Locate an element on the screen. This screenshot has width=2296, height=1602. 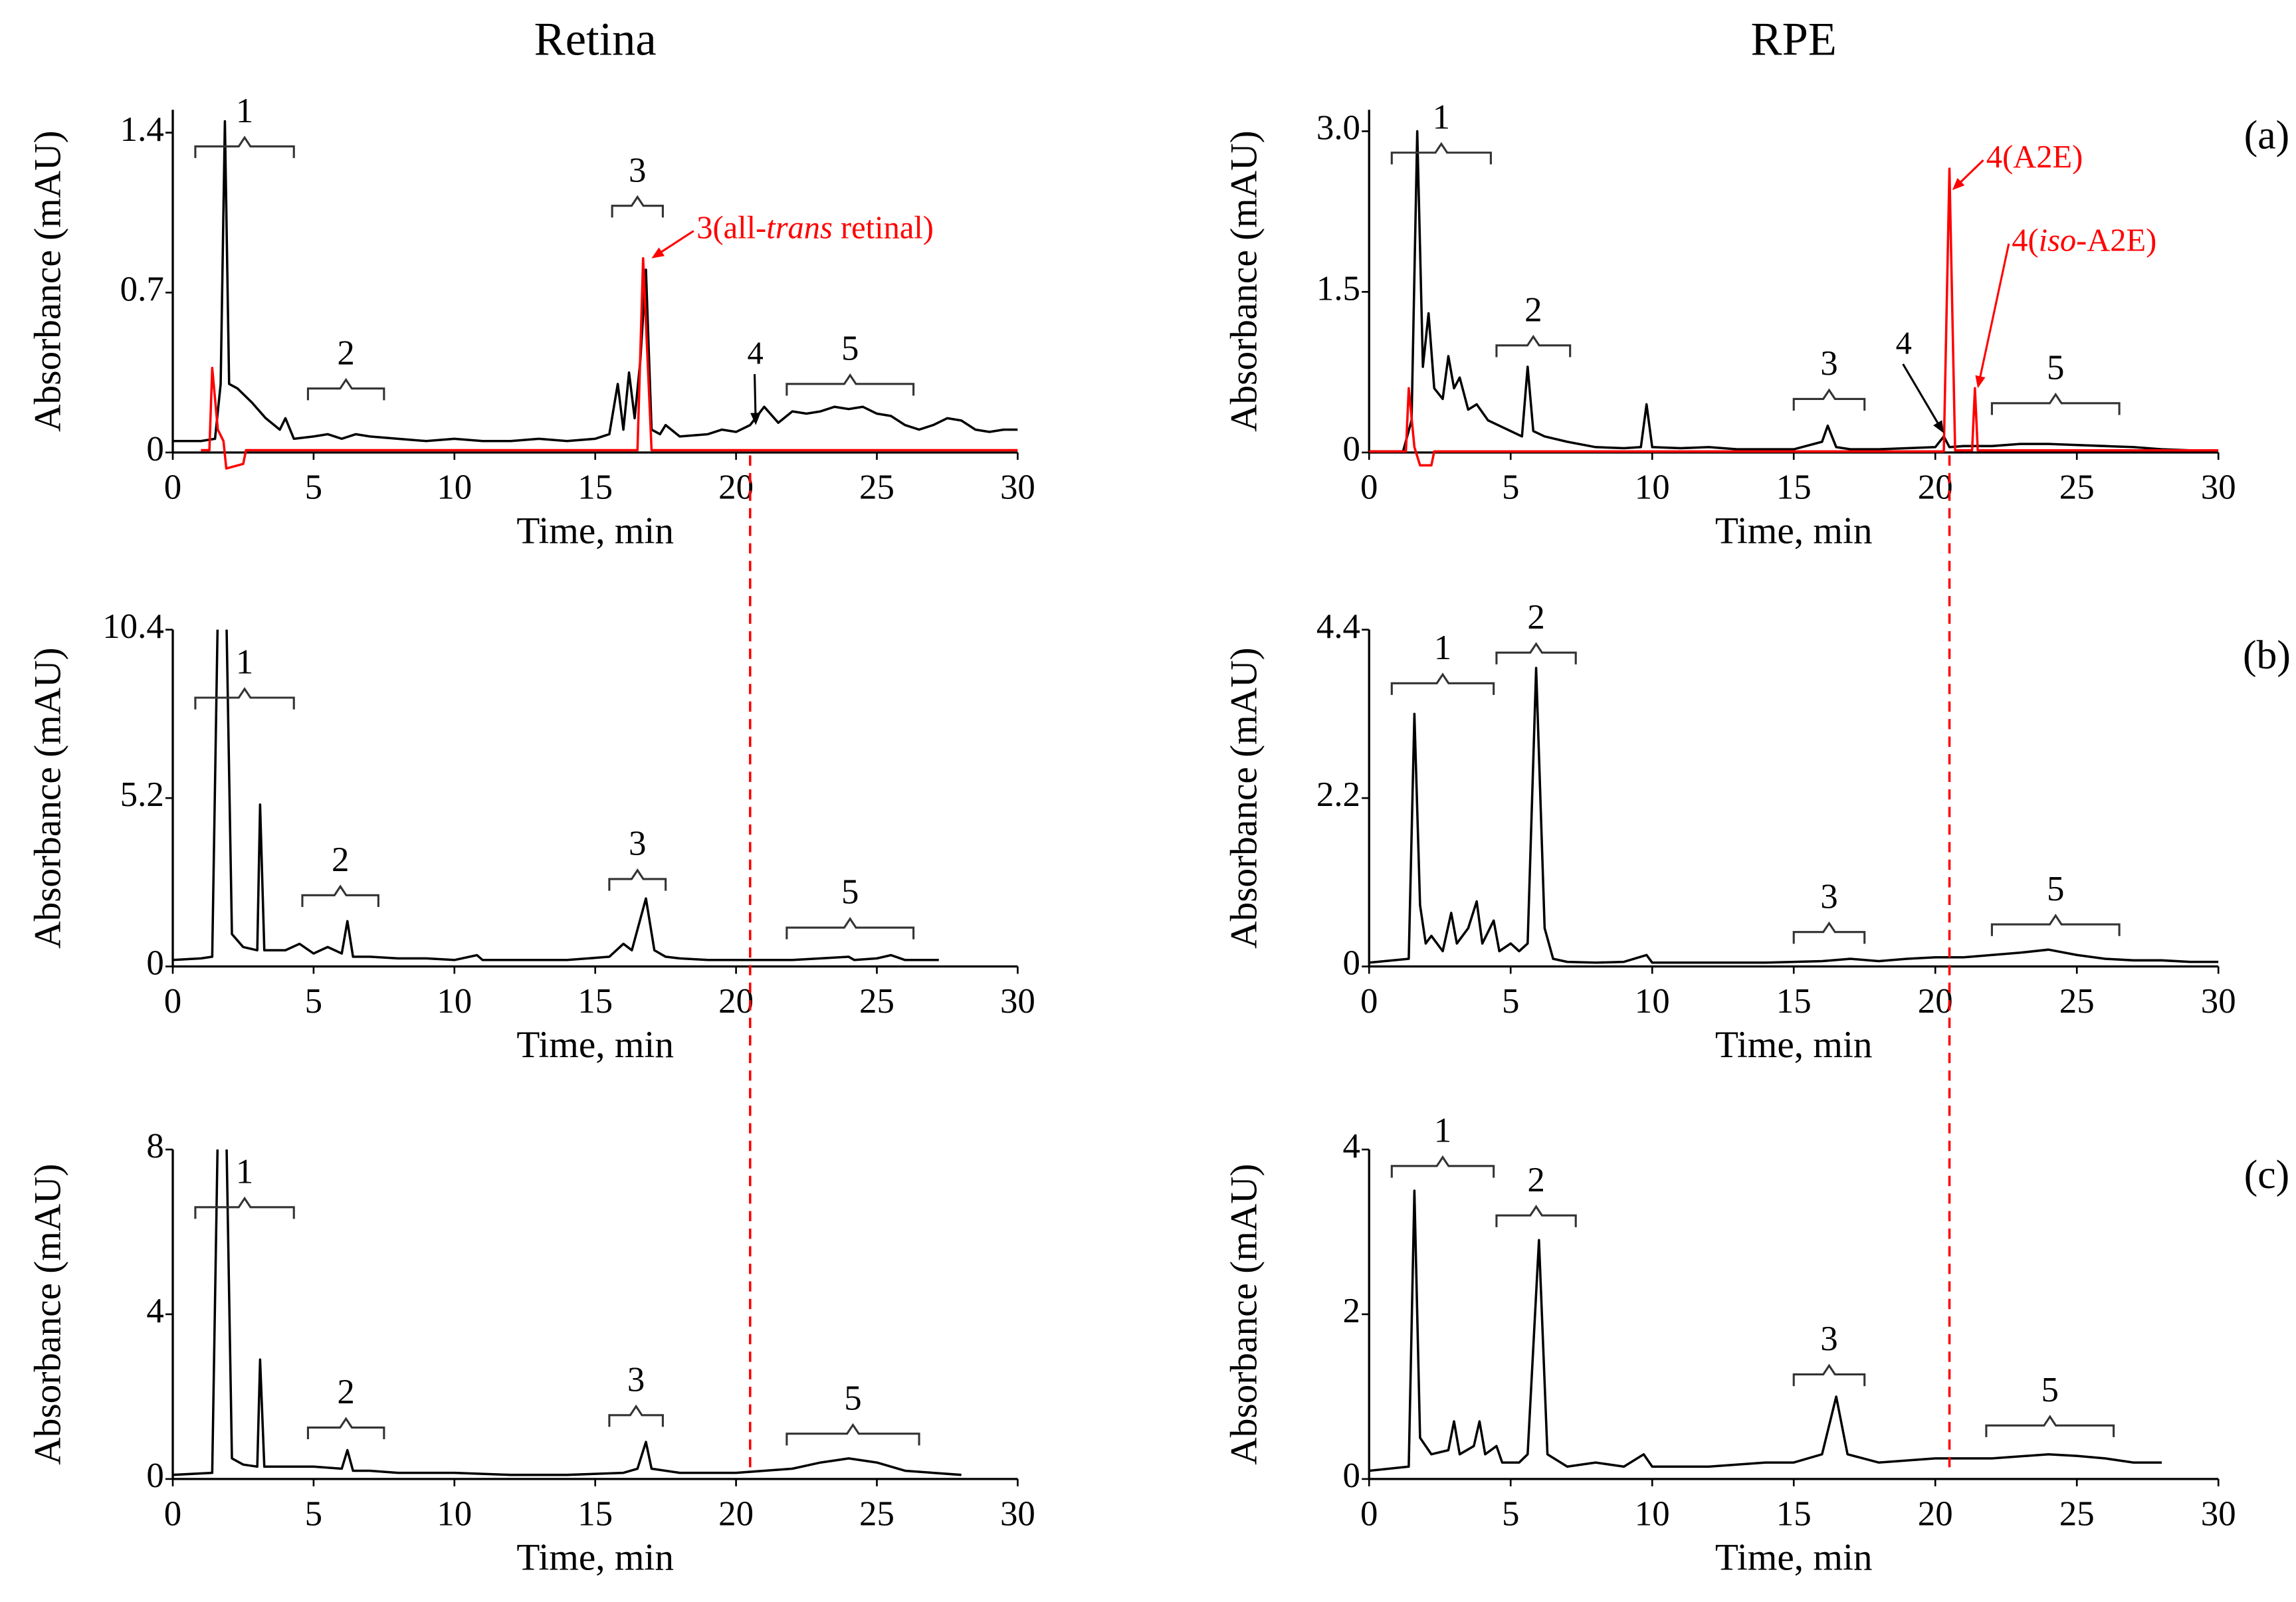
y-tick-label: 4 is located at coordinates (154, 1311).